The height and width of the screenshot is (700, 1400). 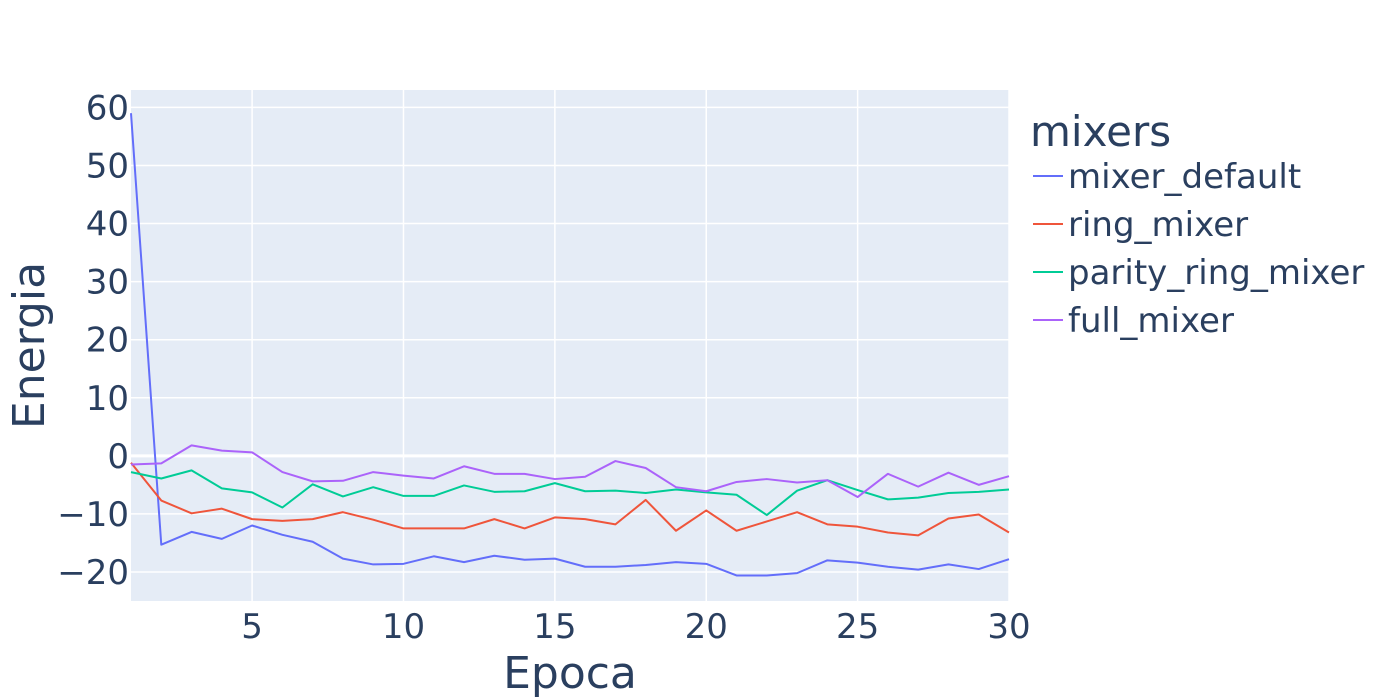 What do you see at coordinates (107, 108) in the screenshot?
I see `y-tick-label: 60` at bounding box center [107, 108].